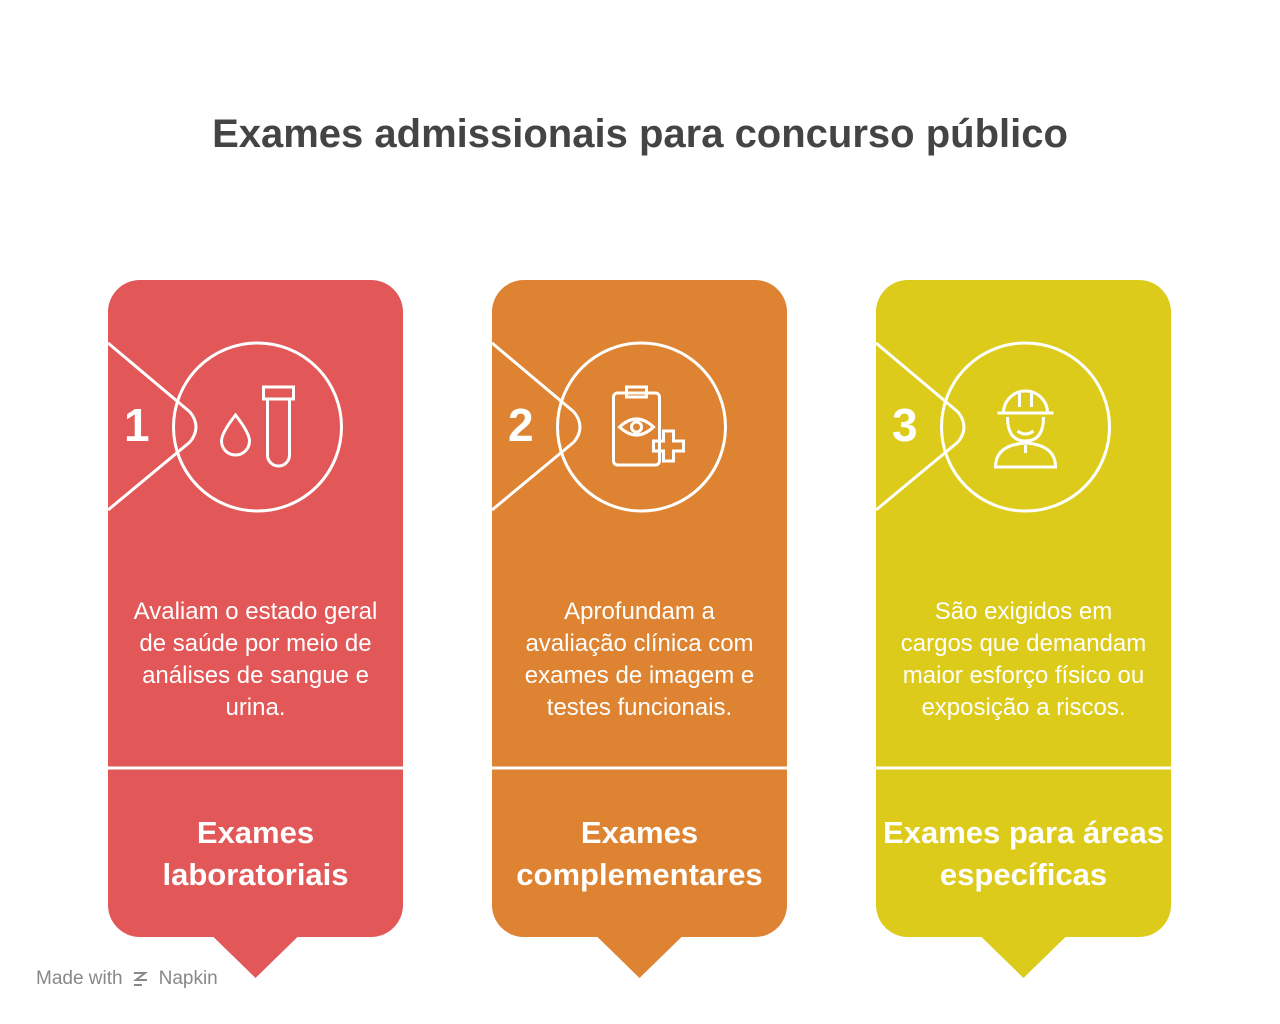 The image size is (1280, 1024). What do you see at coordinates (79, 978) in the screenshot?
I see `made-with: Made with` at bounding box center [79, 978].